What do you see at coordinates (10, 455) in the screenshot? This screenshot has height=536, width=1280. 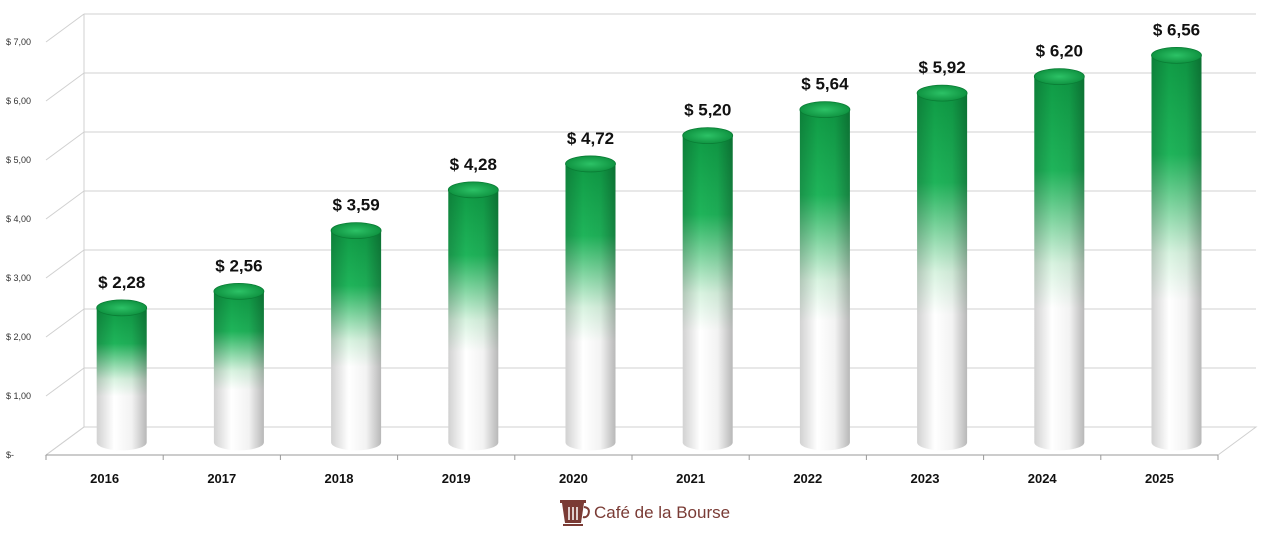 I see `y-tick-label: $-` at bounding box center [10, 455].